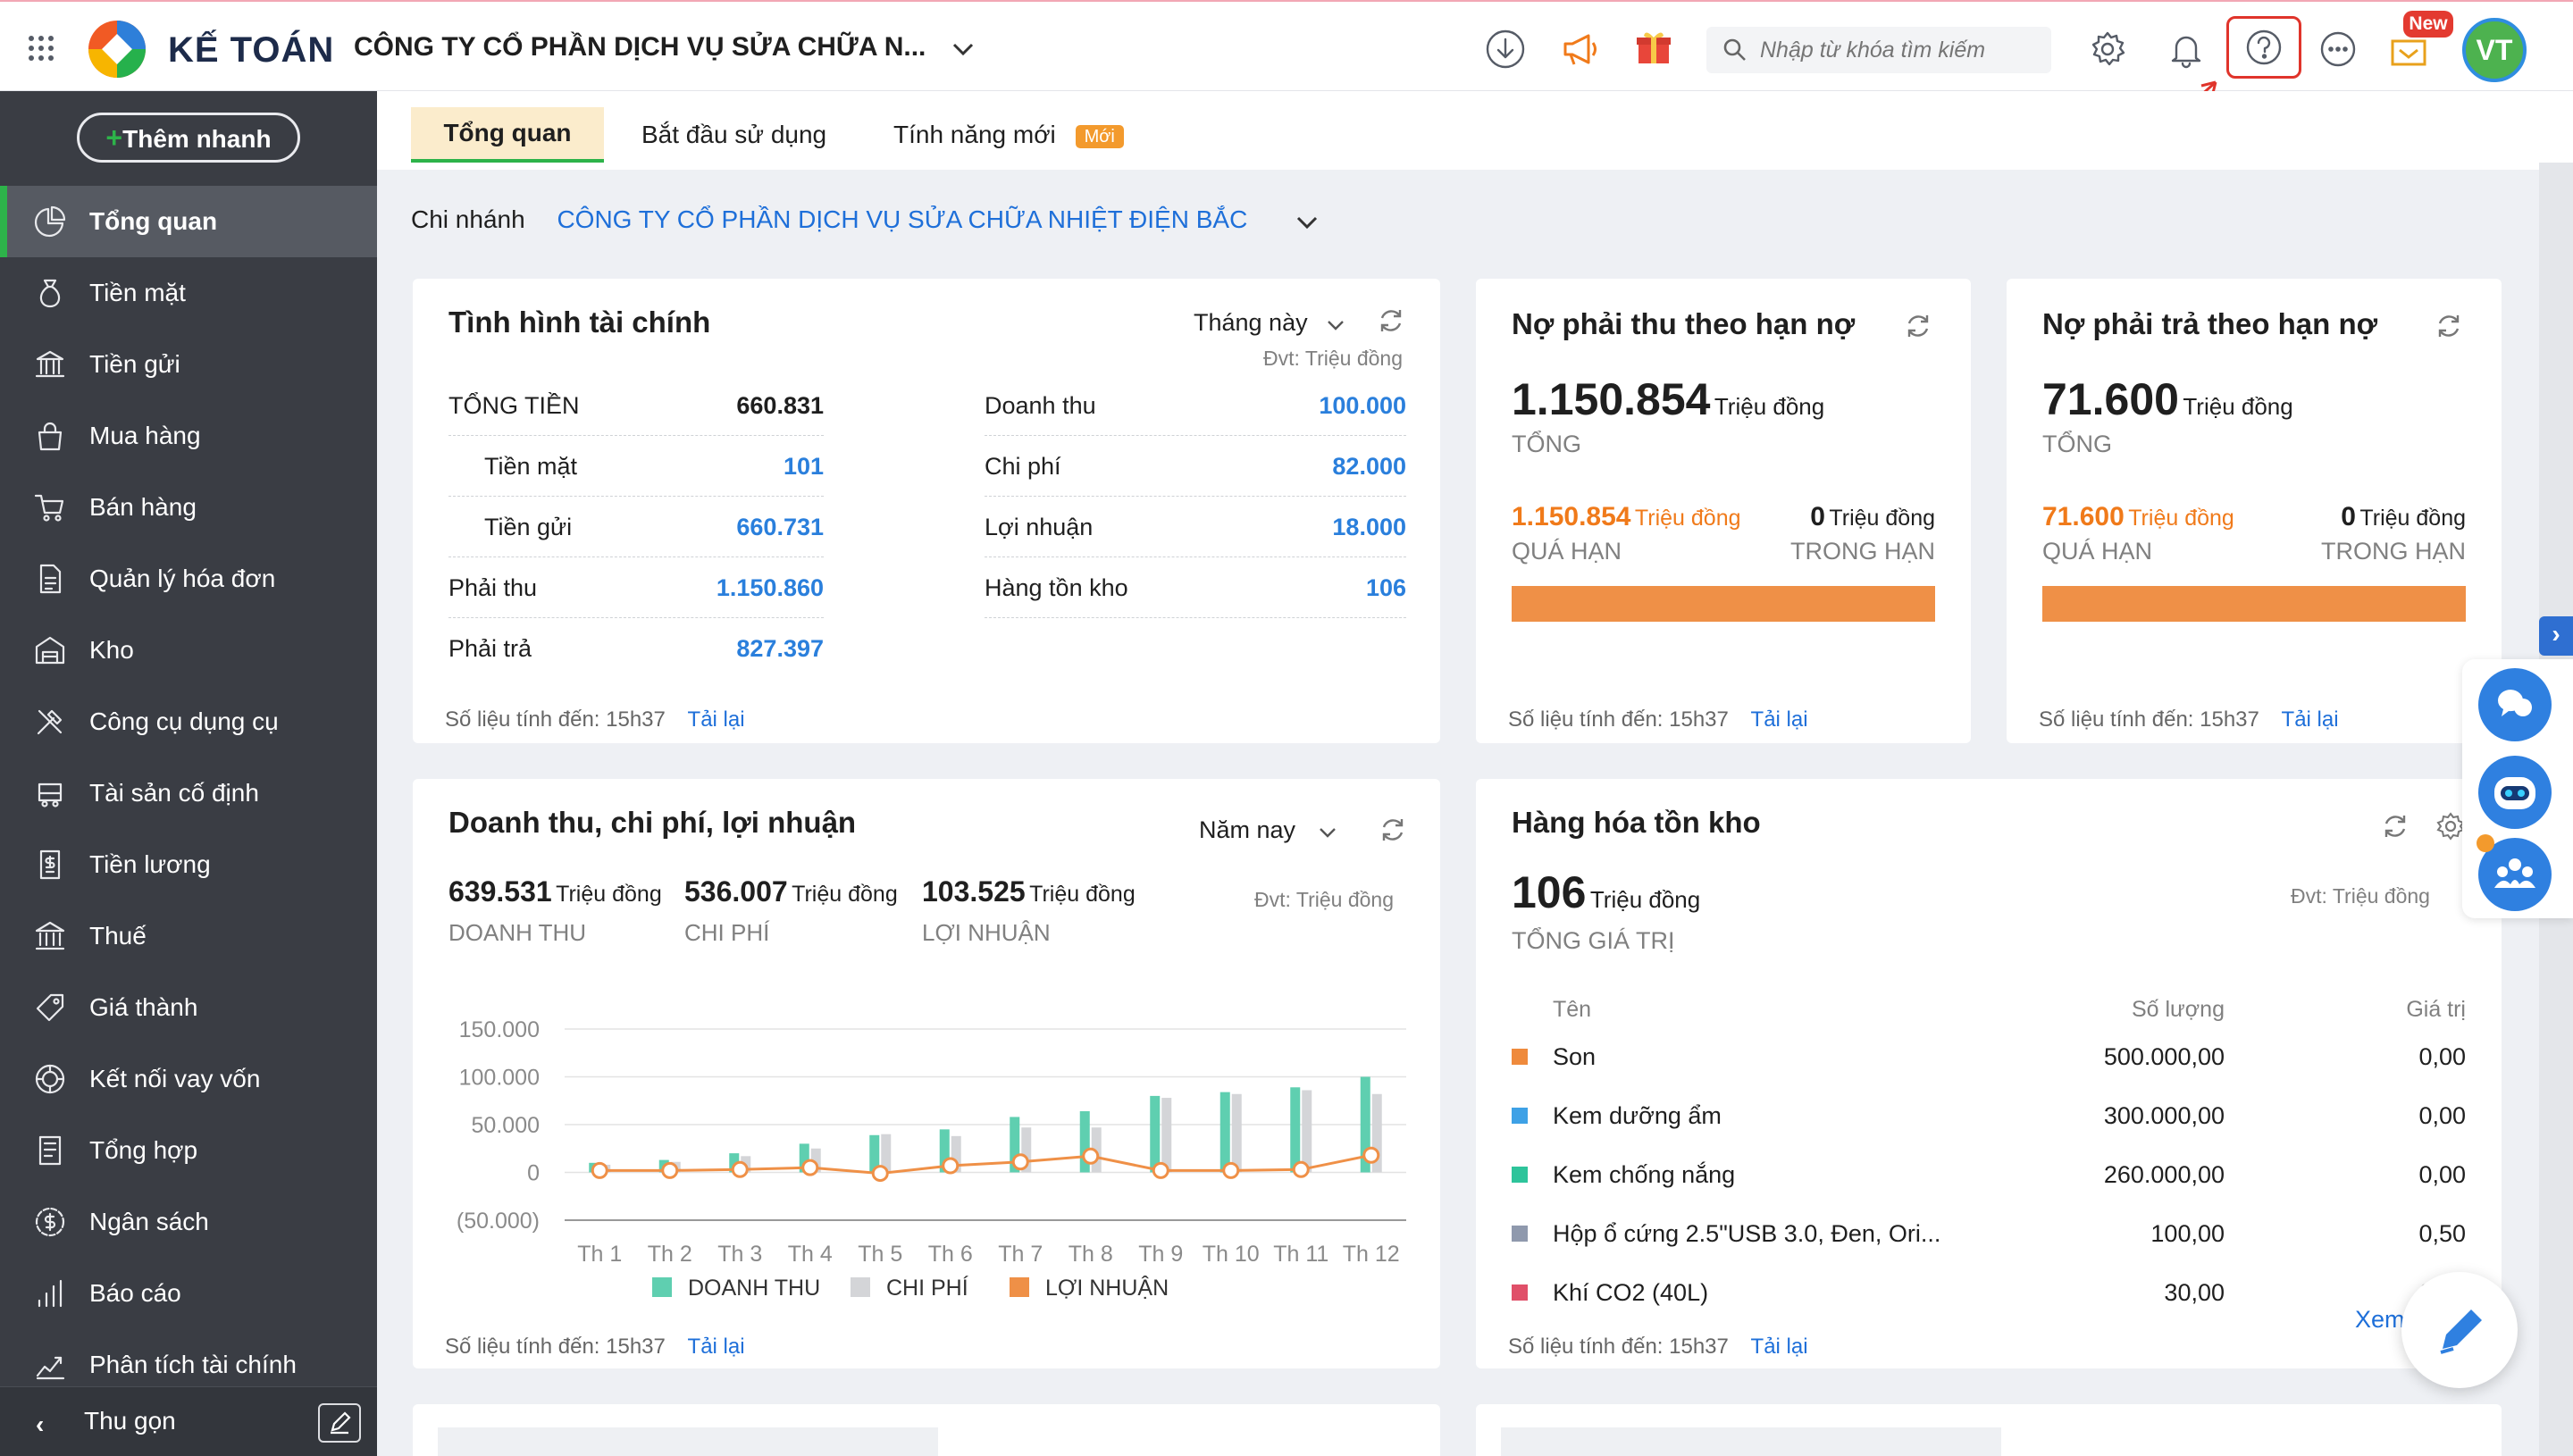 Image resolution: width=2573 pixels, height=1456 pixels. I want to click on sidebar-item-thue: Thuế, so click(188, 936).